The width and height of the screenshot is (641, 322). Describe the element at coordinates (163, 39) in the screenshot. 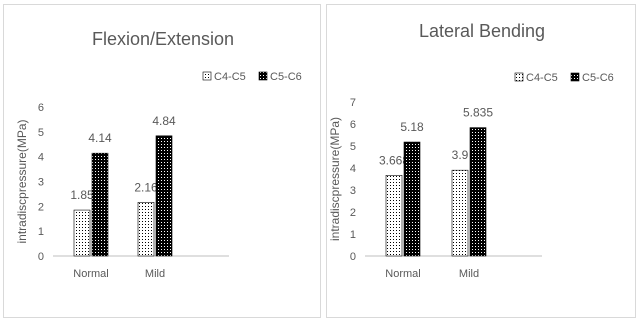

I see `chart-title: Flexion/Extension` at that location.